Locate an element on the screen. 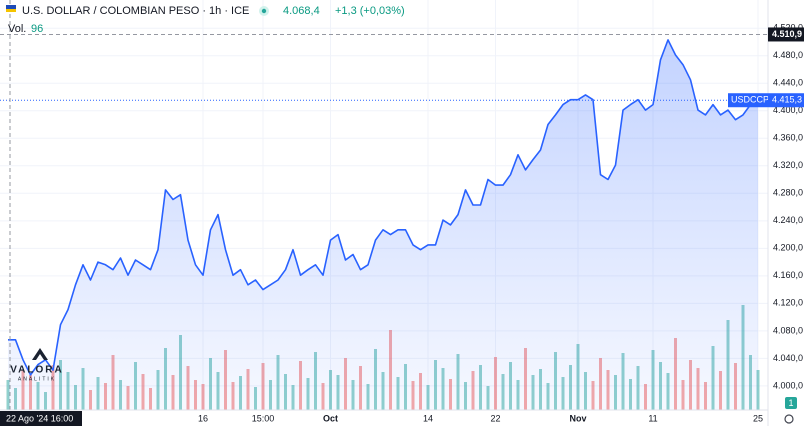  y-tick-label: 4.360,0 is located at coordinates (788, 138).